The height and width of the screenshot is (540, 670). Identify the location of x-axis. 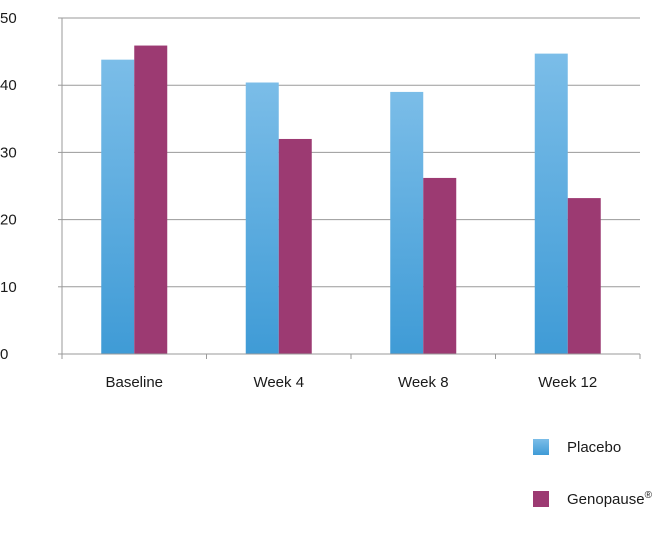
(351, 356).